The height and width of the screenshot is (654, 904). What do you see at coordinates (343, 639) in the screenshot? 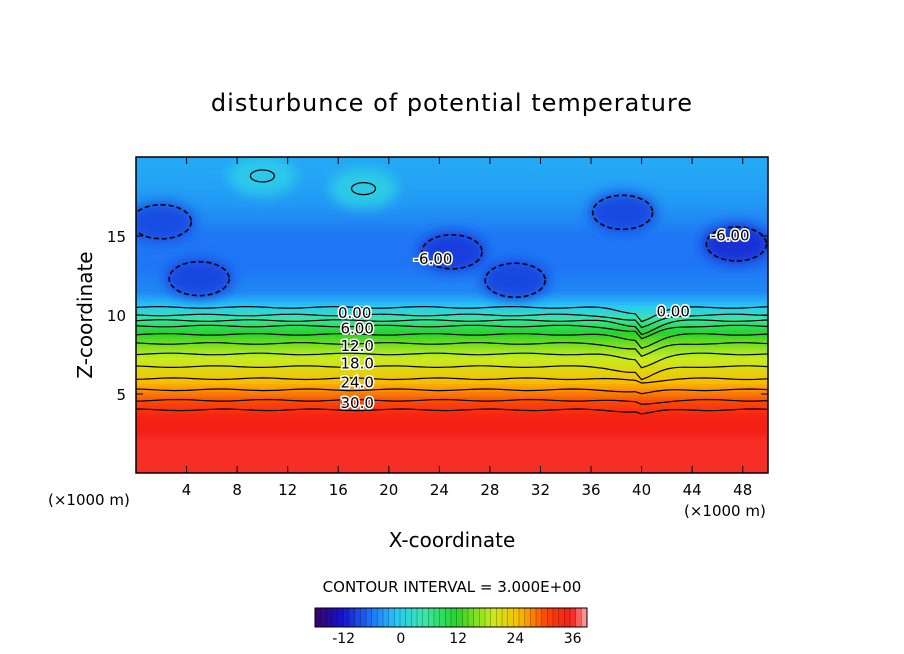
I see `colorbar-tick-label: -12` at bounding box center [343, 639].